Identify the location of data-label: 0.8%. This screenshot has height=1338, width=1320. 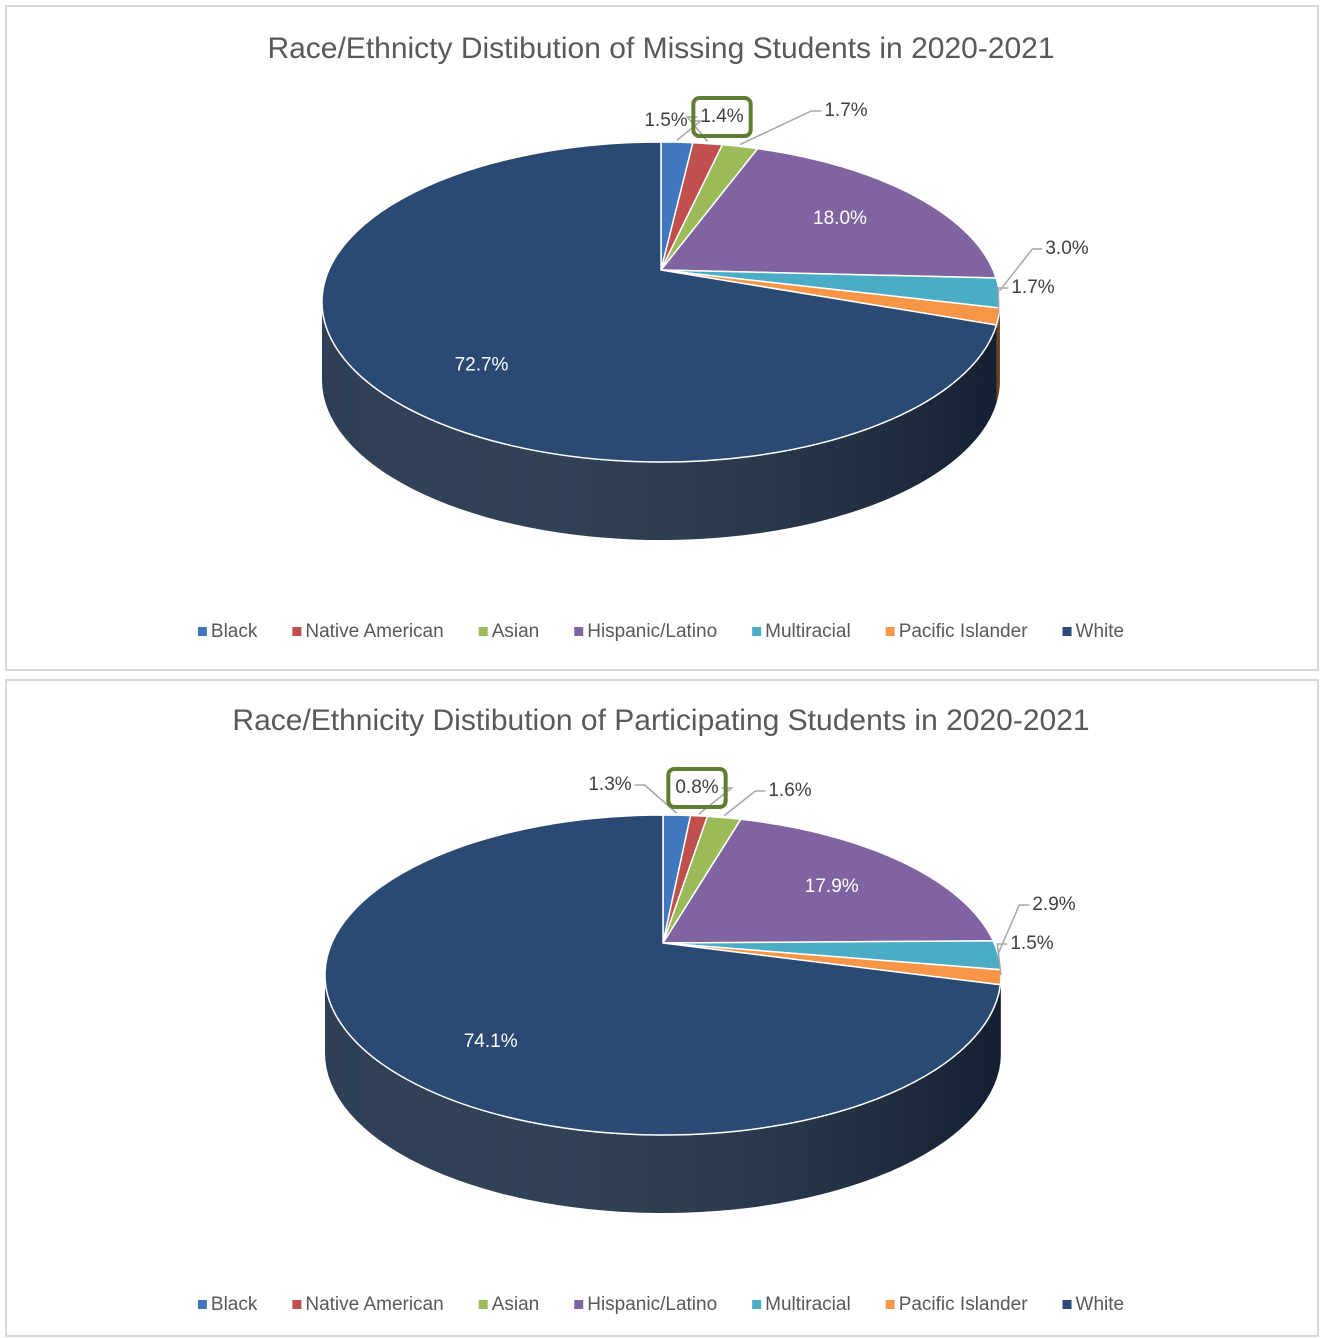
(696, 787).